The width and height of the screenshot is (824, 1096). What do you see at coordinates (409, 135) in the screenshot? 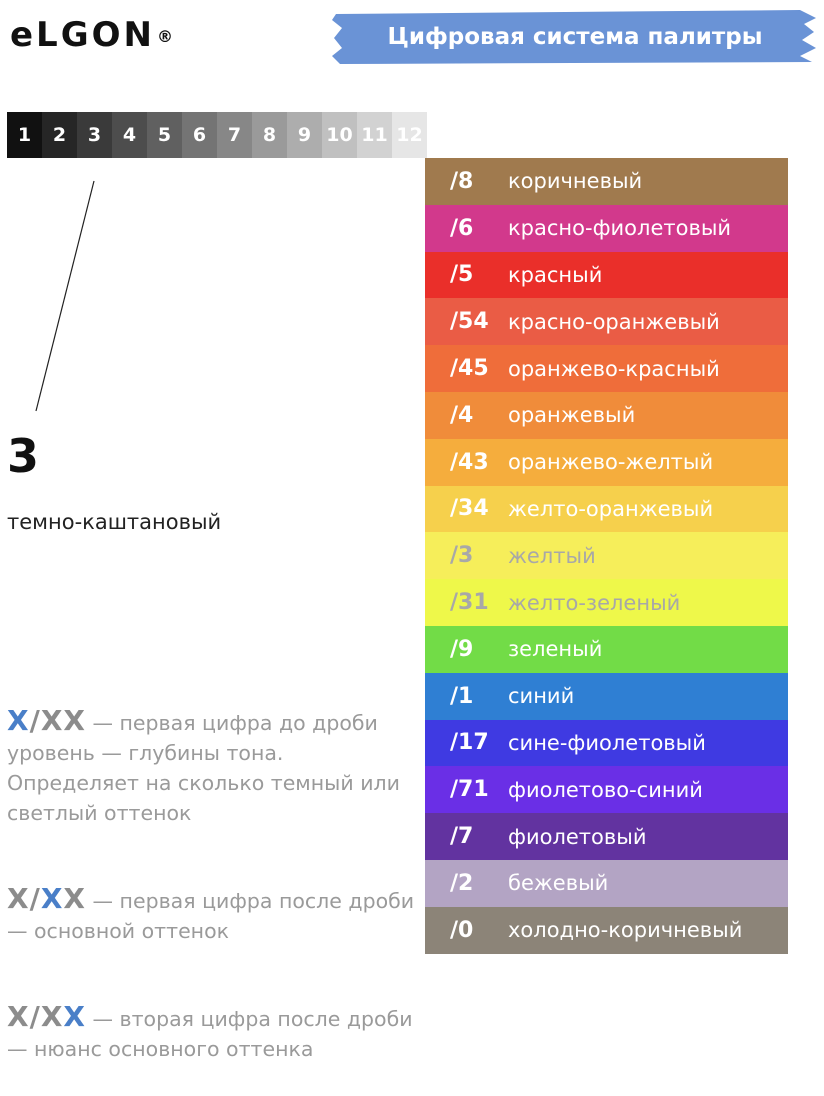
I see `level-cell-12: 12` at bounding box center [409, 135].